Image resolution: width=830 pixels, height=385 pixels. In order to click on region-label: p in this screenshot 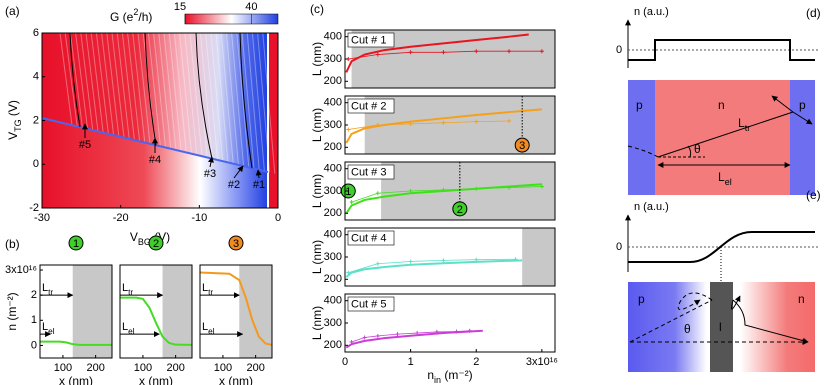, I will do `click(802, 105)`.